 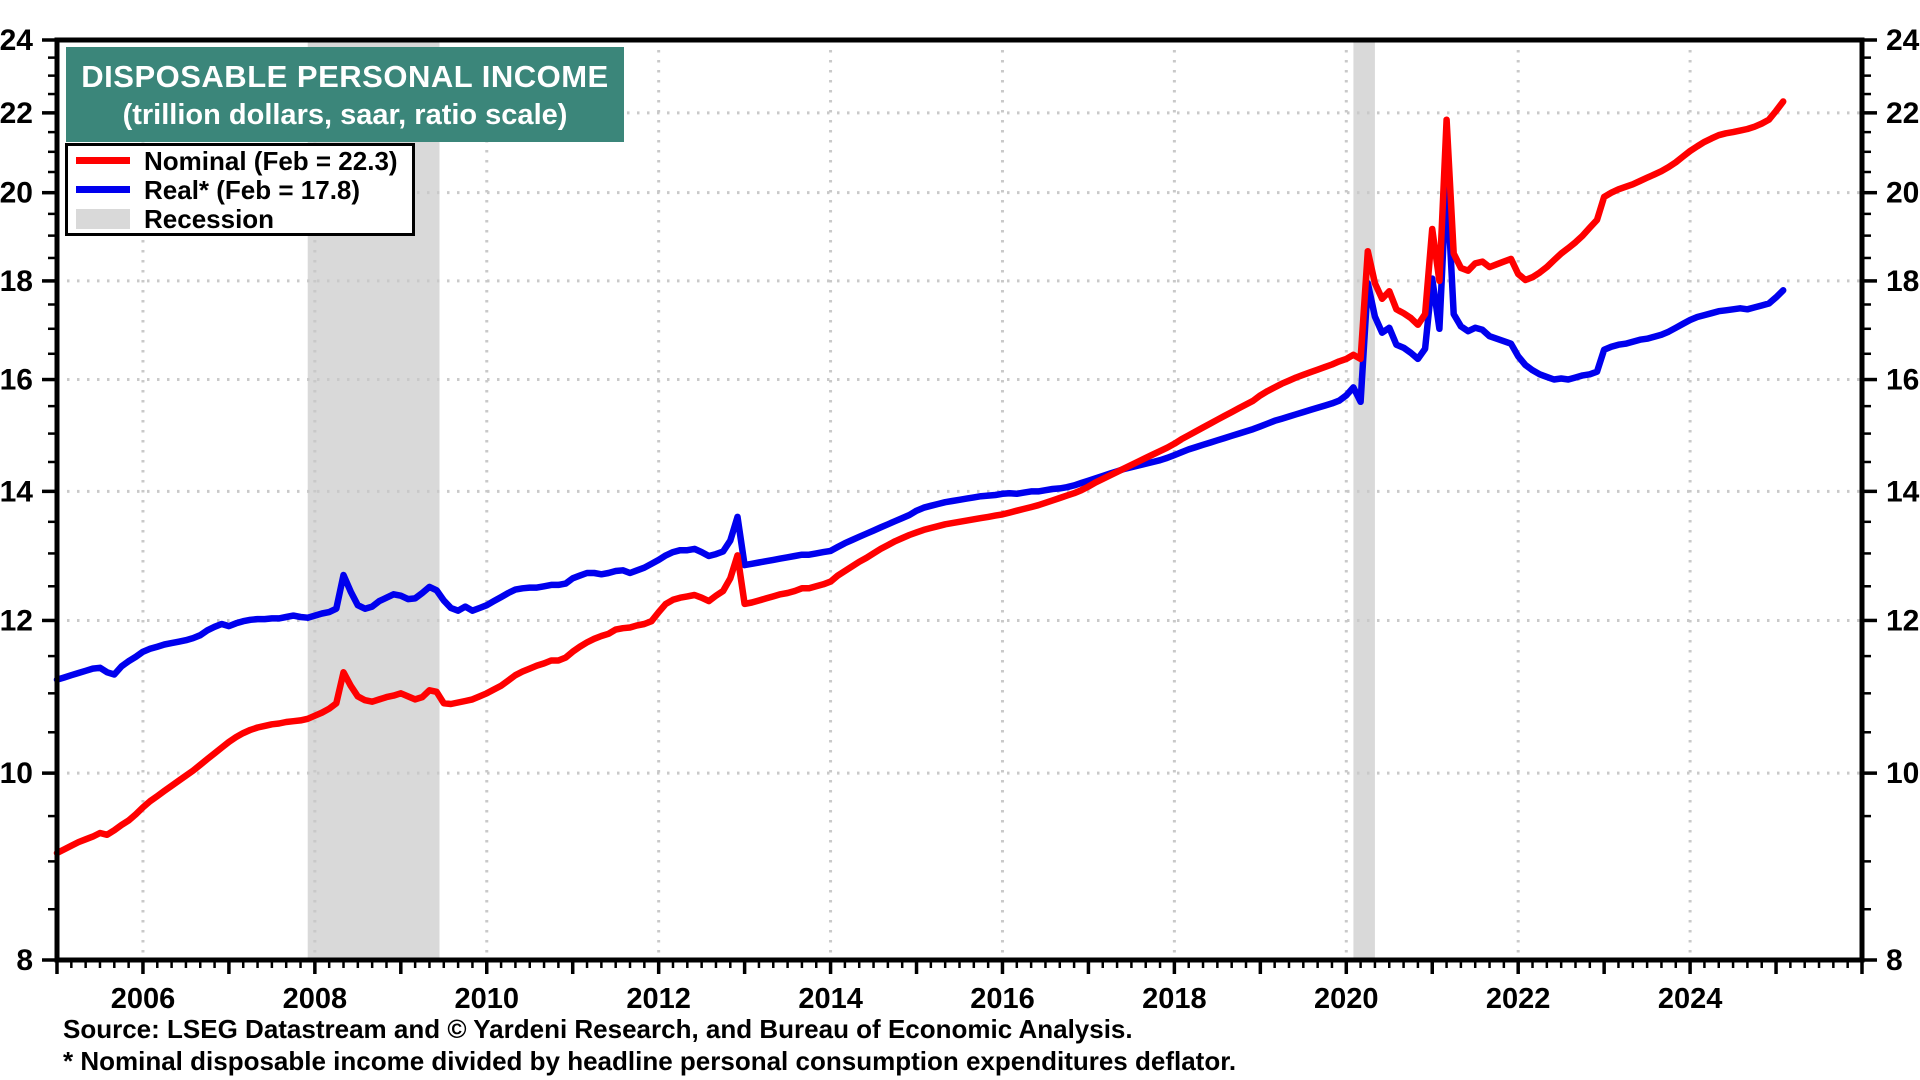 I want to click on legend-item-real: Real* (Feb = 17.8), so click(x=240, y=189).